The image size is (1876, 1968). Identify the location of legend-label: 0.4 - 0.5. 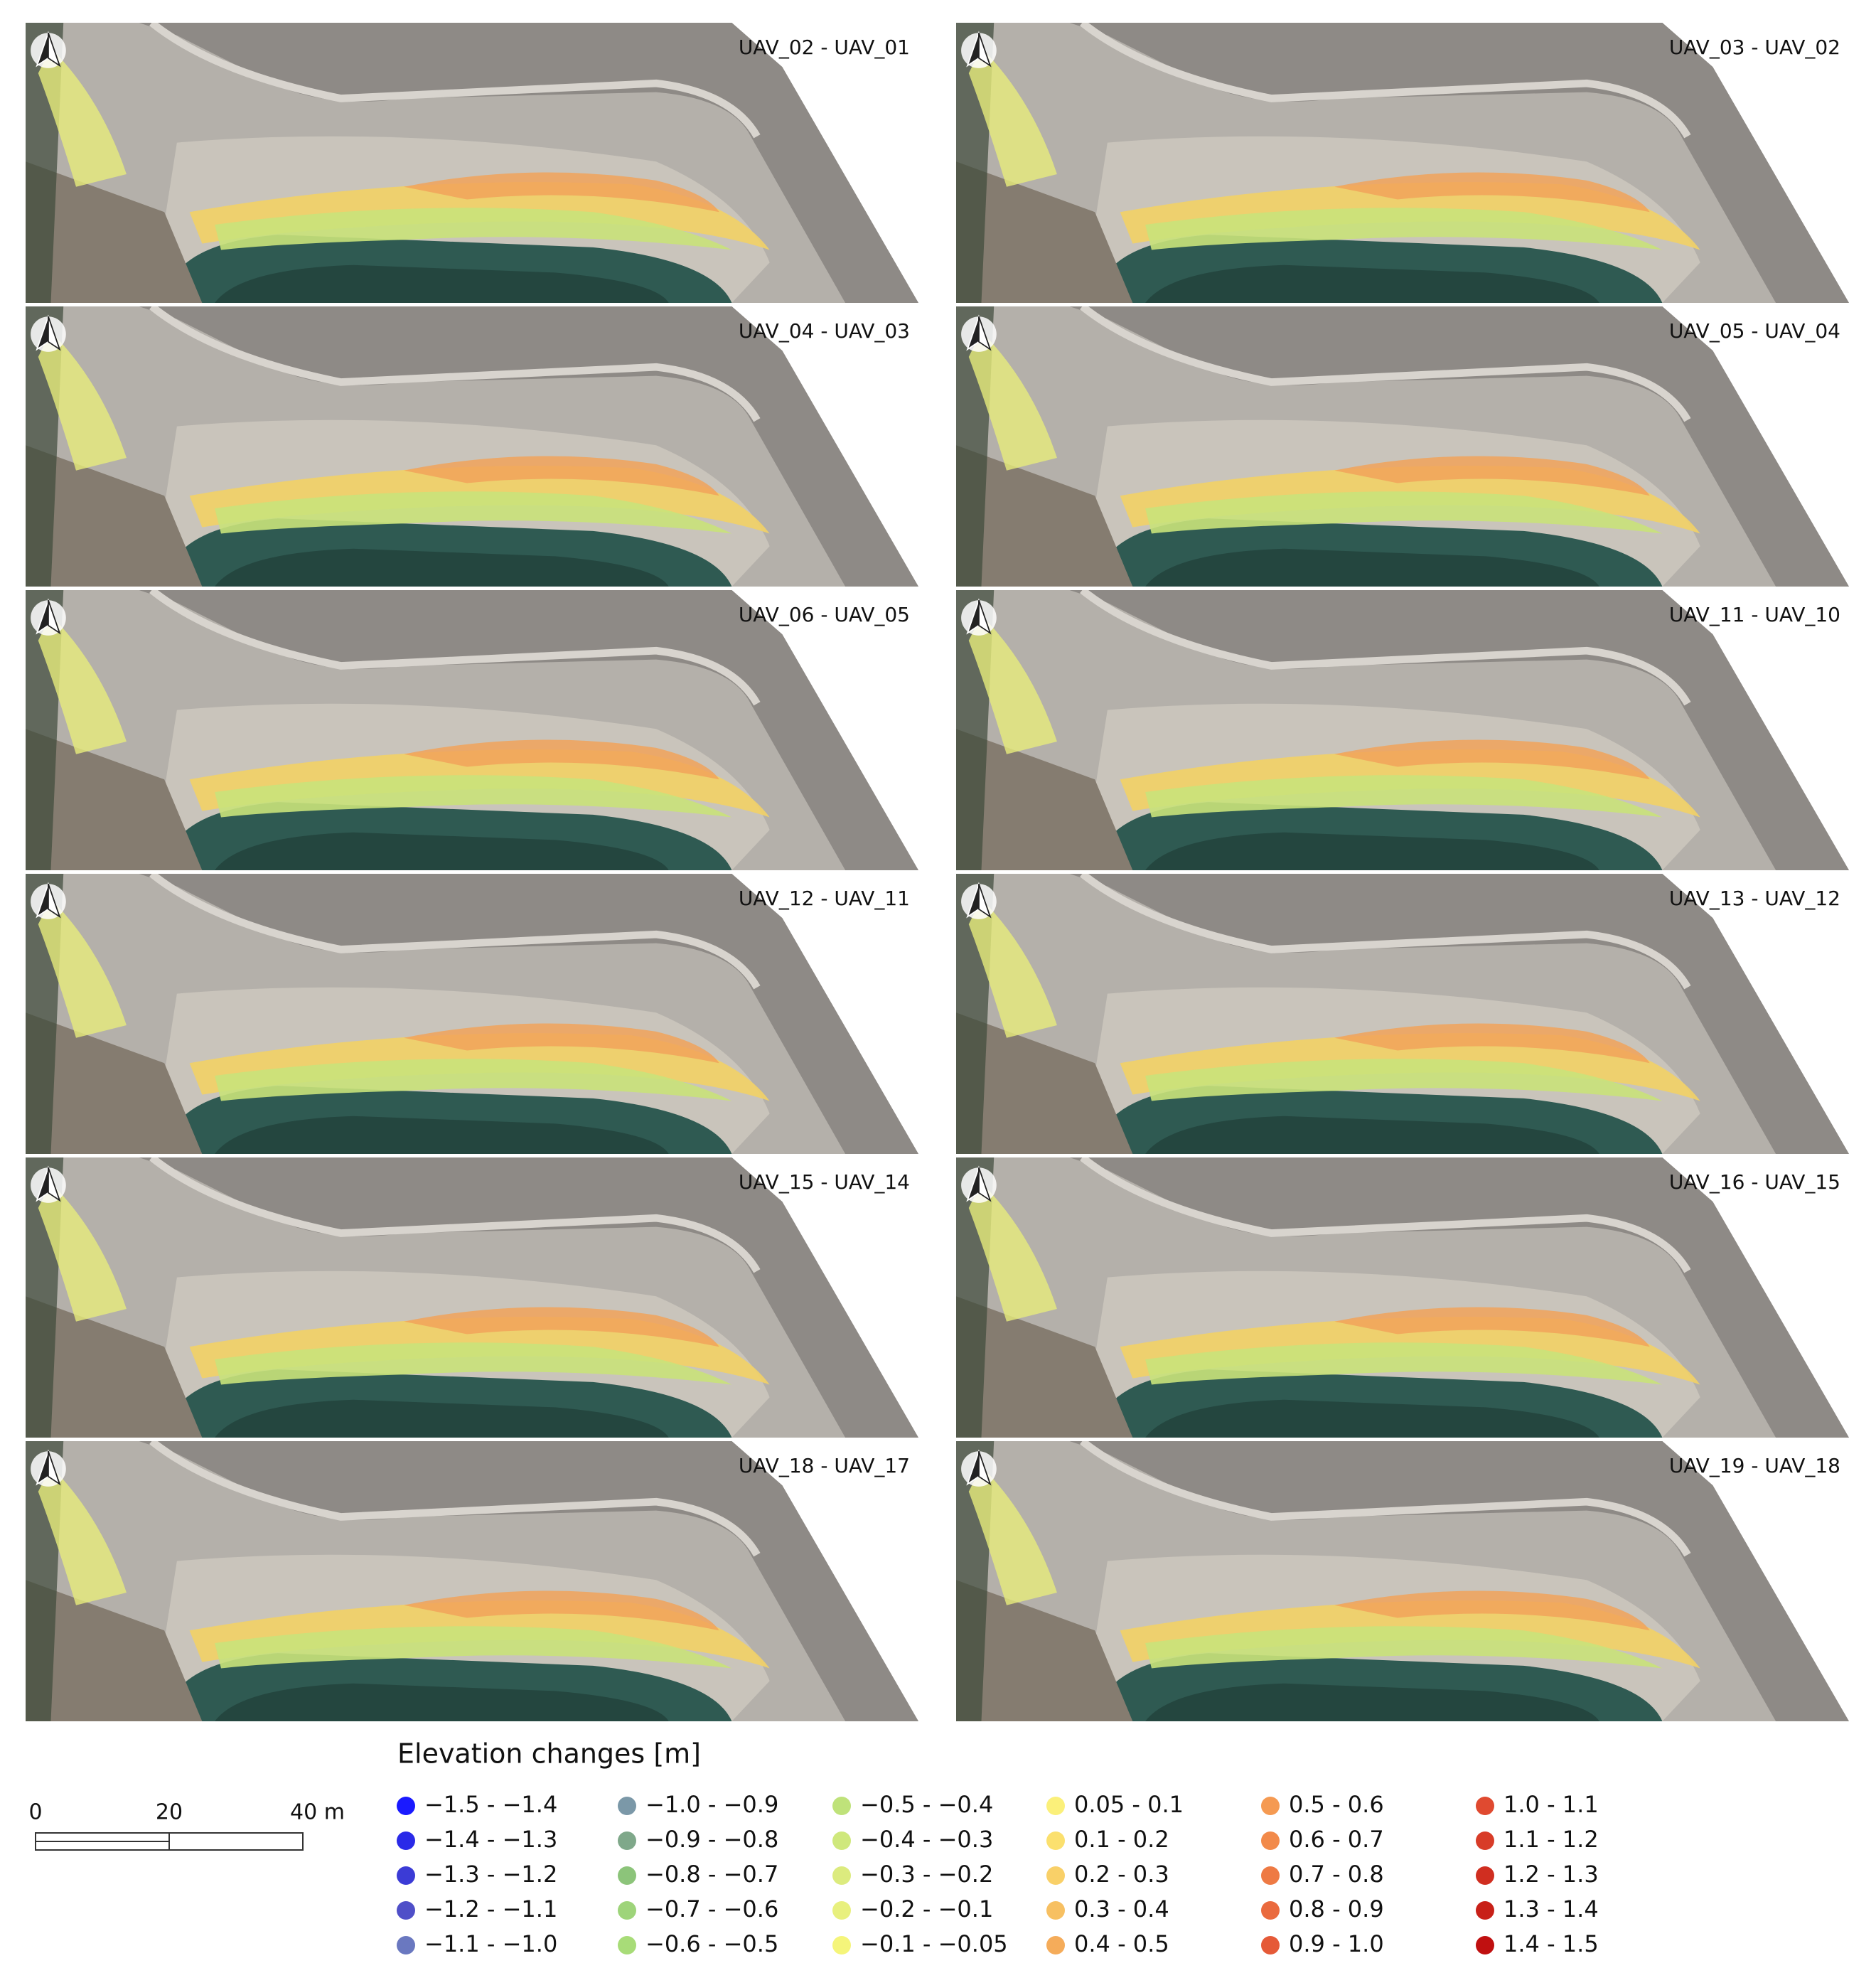
(1121, 1943).